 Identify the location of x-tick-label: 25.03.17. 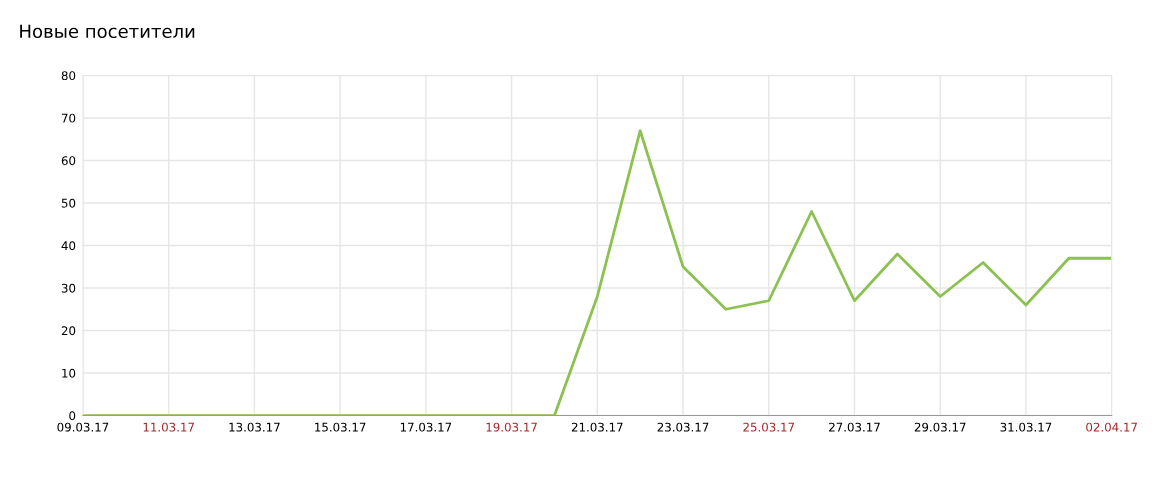
(769, 427).